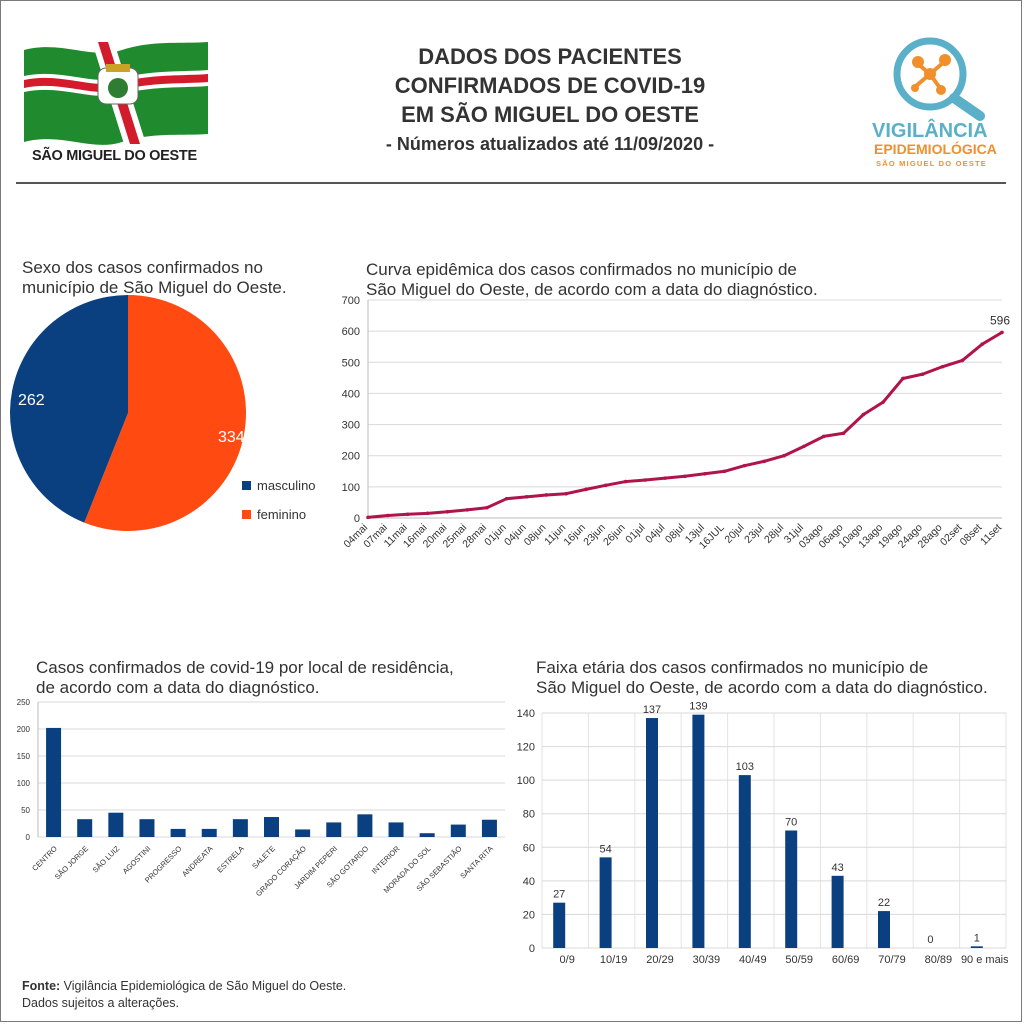 The width and height of the screenshot is (1024, 1024). Describe the element at coordinates (707, 960) in the screenshot. I see `age-xtick-label: 30/39` at that location.